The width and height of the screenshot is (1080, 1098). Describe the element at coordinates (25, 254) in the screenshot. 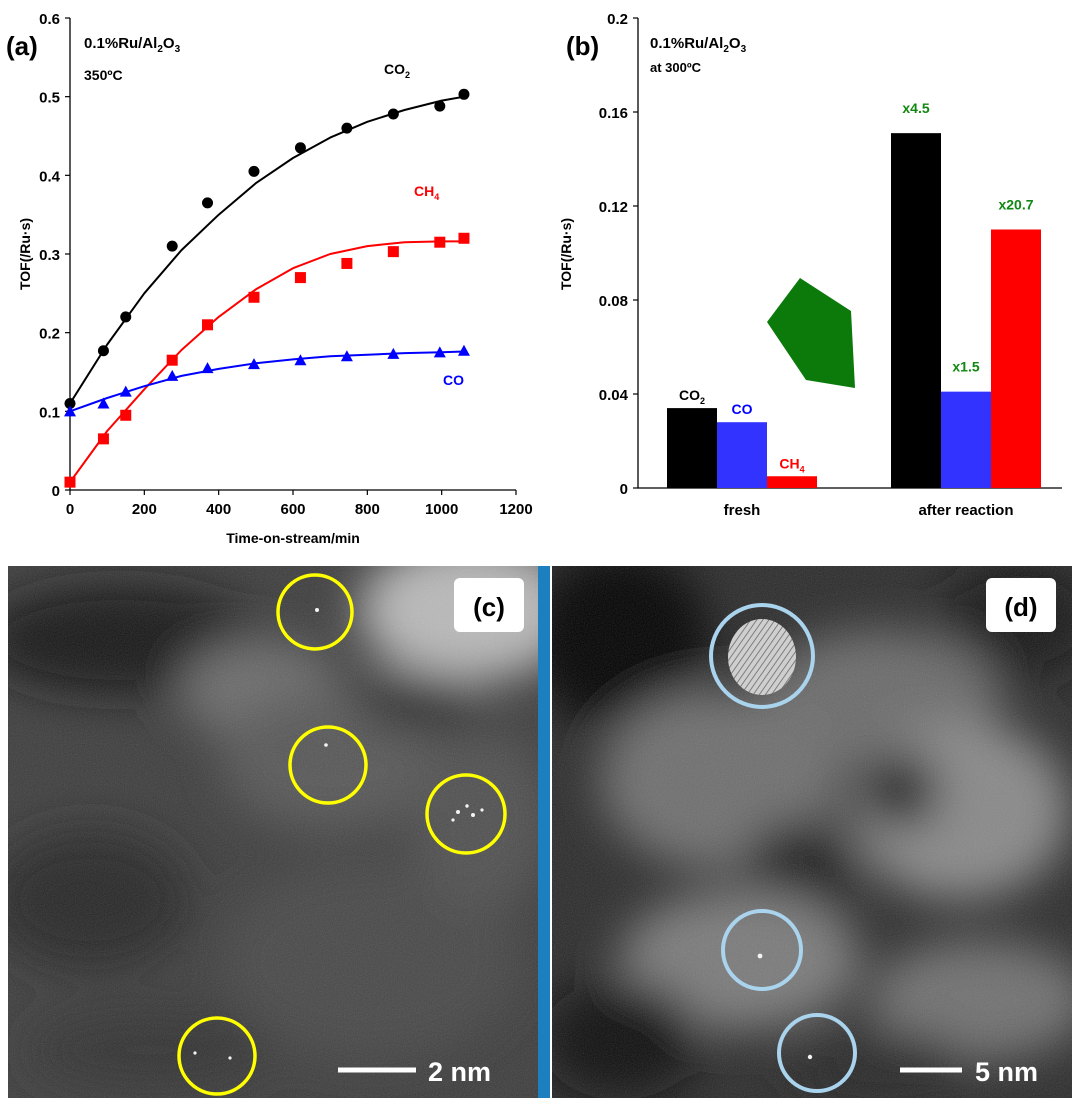

I see `panel-a-y-axis-label: TOF(/Ru·s)` at that location.